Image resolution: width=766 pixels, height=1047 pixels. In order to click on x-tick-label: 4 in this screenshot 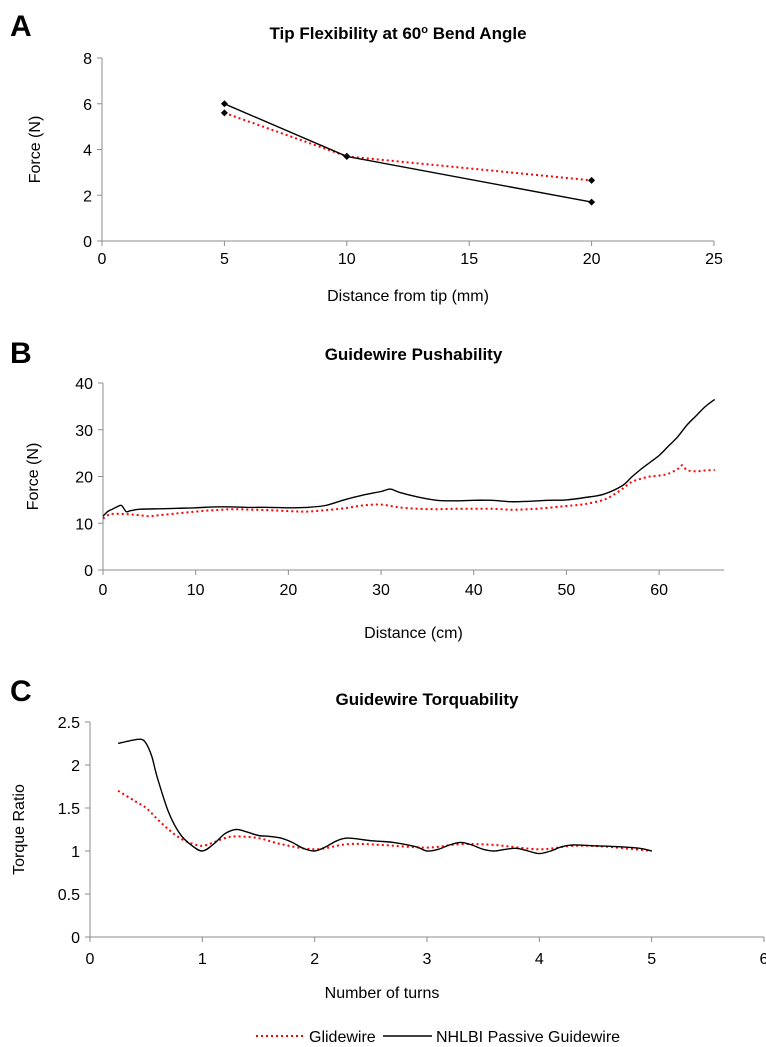, I will do `click(539, 959)`.